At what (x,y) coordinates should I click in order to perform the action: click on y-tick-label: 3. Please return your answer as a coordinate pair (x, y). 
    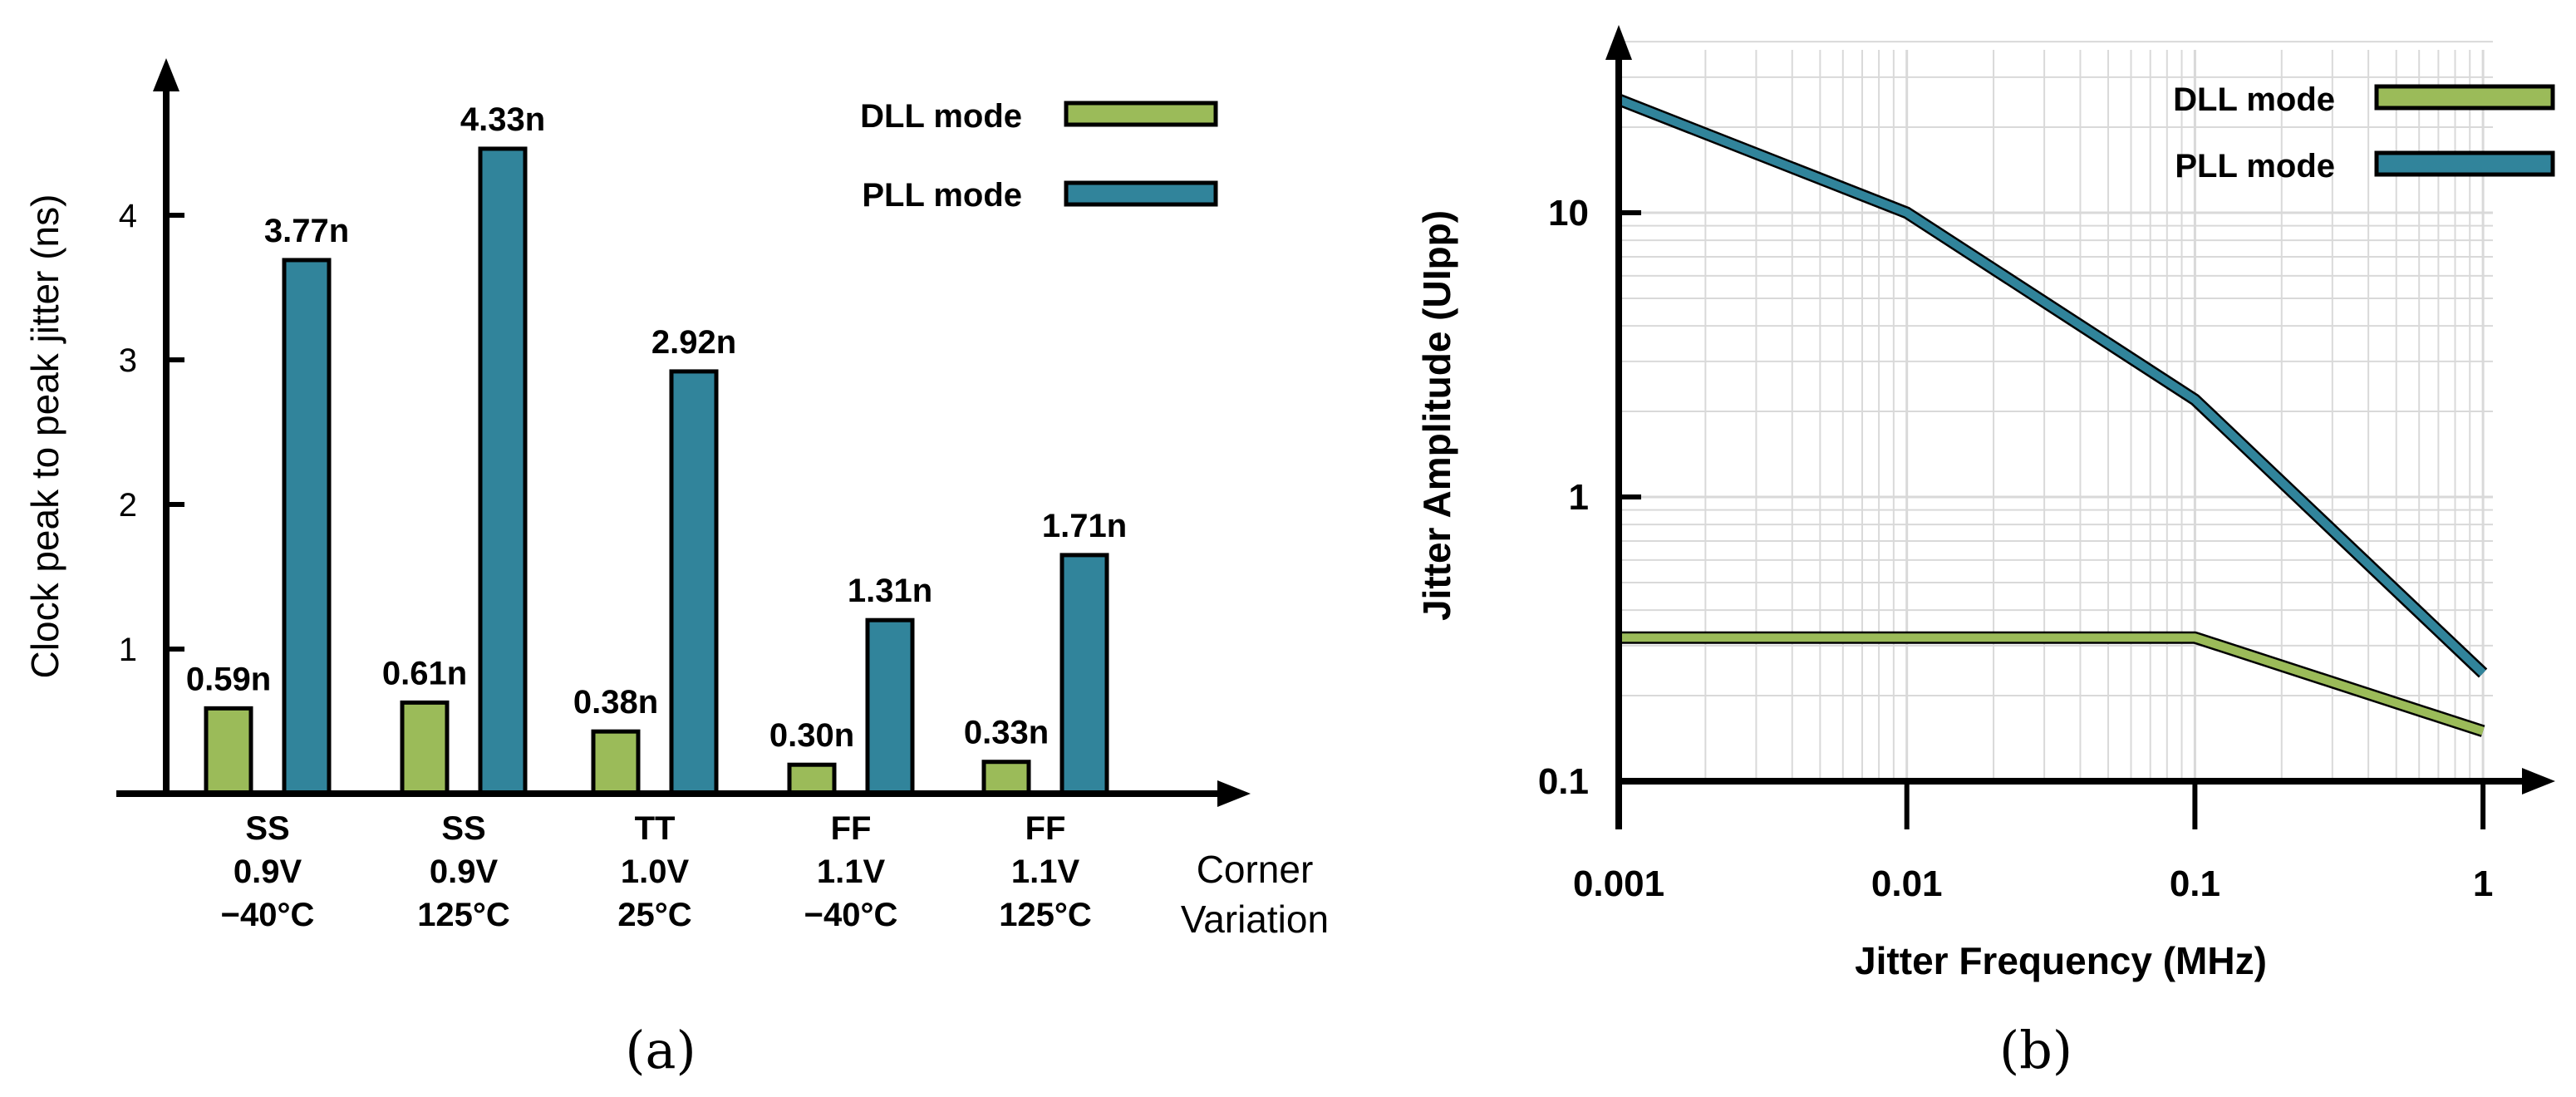
    Looking at the image, I should click on (128, 360).